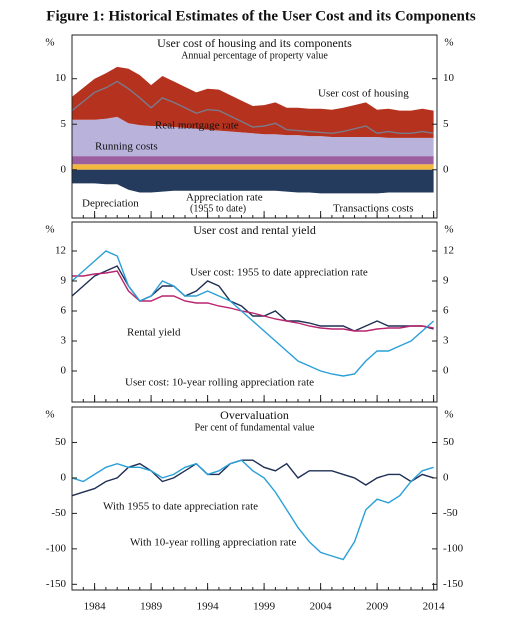  What do you see at coordinates (154, 333) in the screenshot?
I see `series-label: Rental yield` at bounding box center [154, 333].